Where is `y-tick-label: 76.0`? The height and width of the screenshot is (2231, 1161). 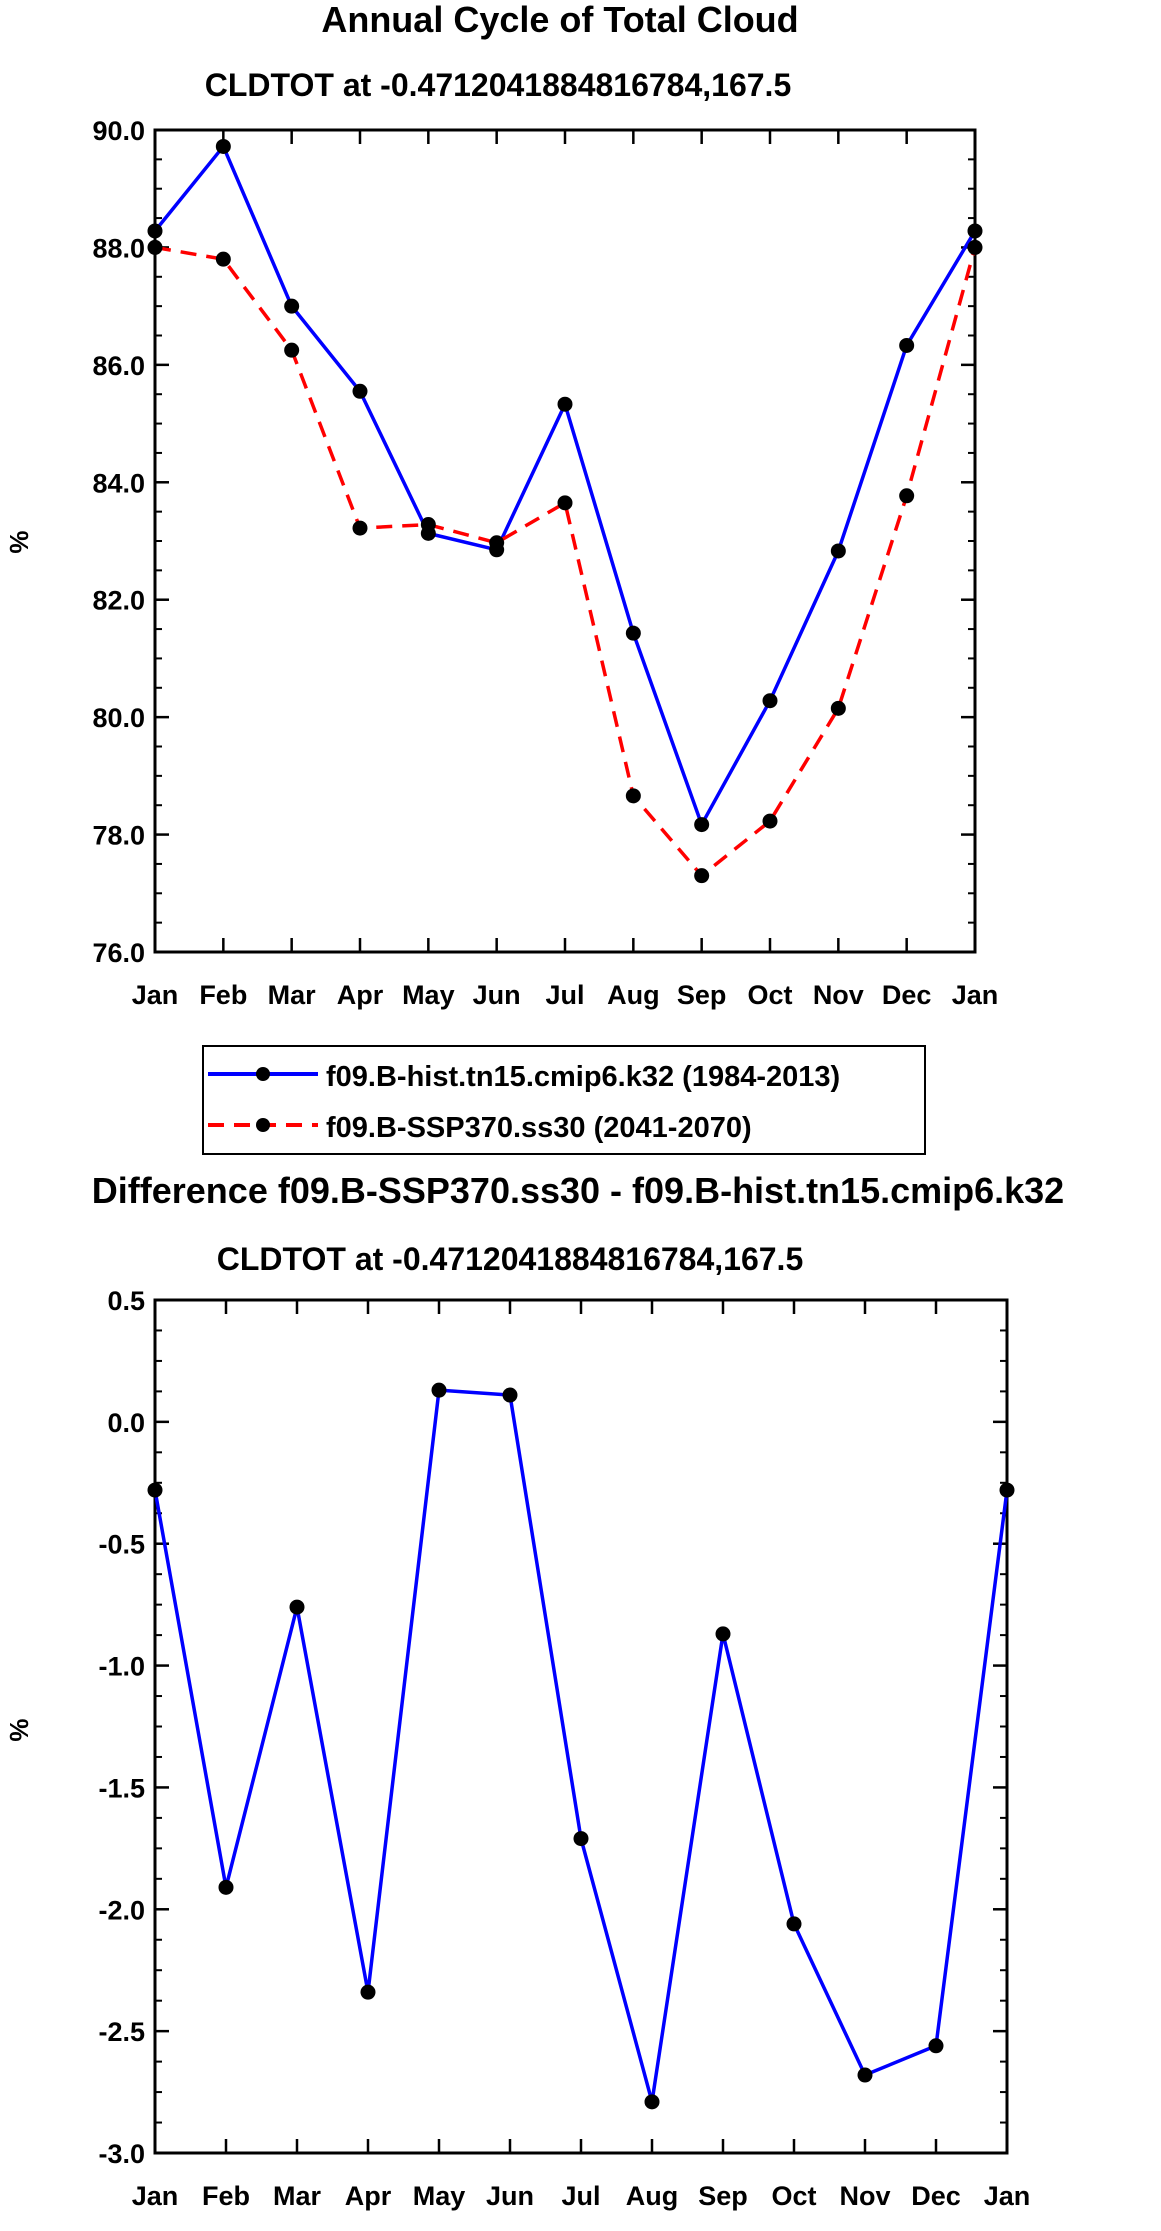
y-tick-label: 76.0 is located at coordinates (118, 953).